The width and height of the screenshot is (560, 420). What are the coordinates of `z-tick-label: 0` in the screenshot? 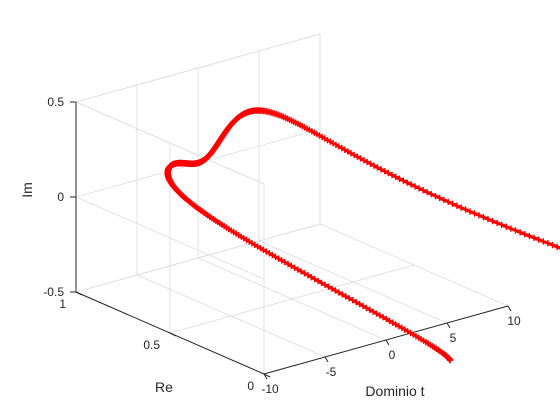 It's located at (60, 197).